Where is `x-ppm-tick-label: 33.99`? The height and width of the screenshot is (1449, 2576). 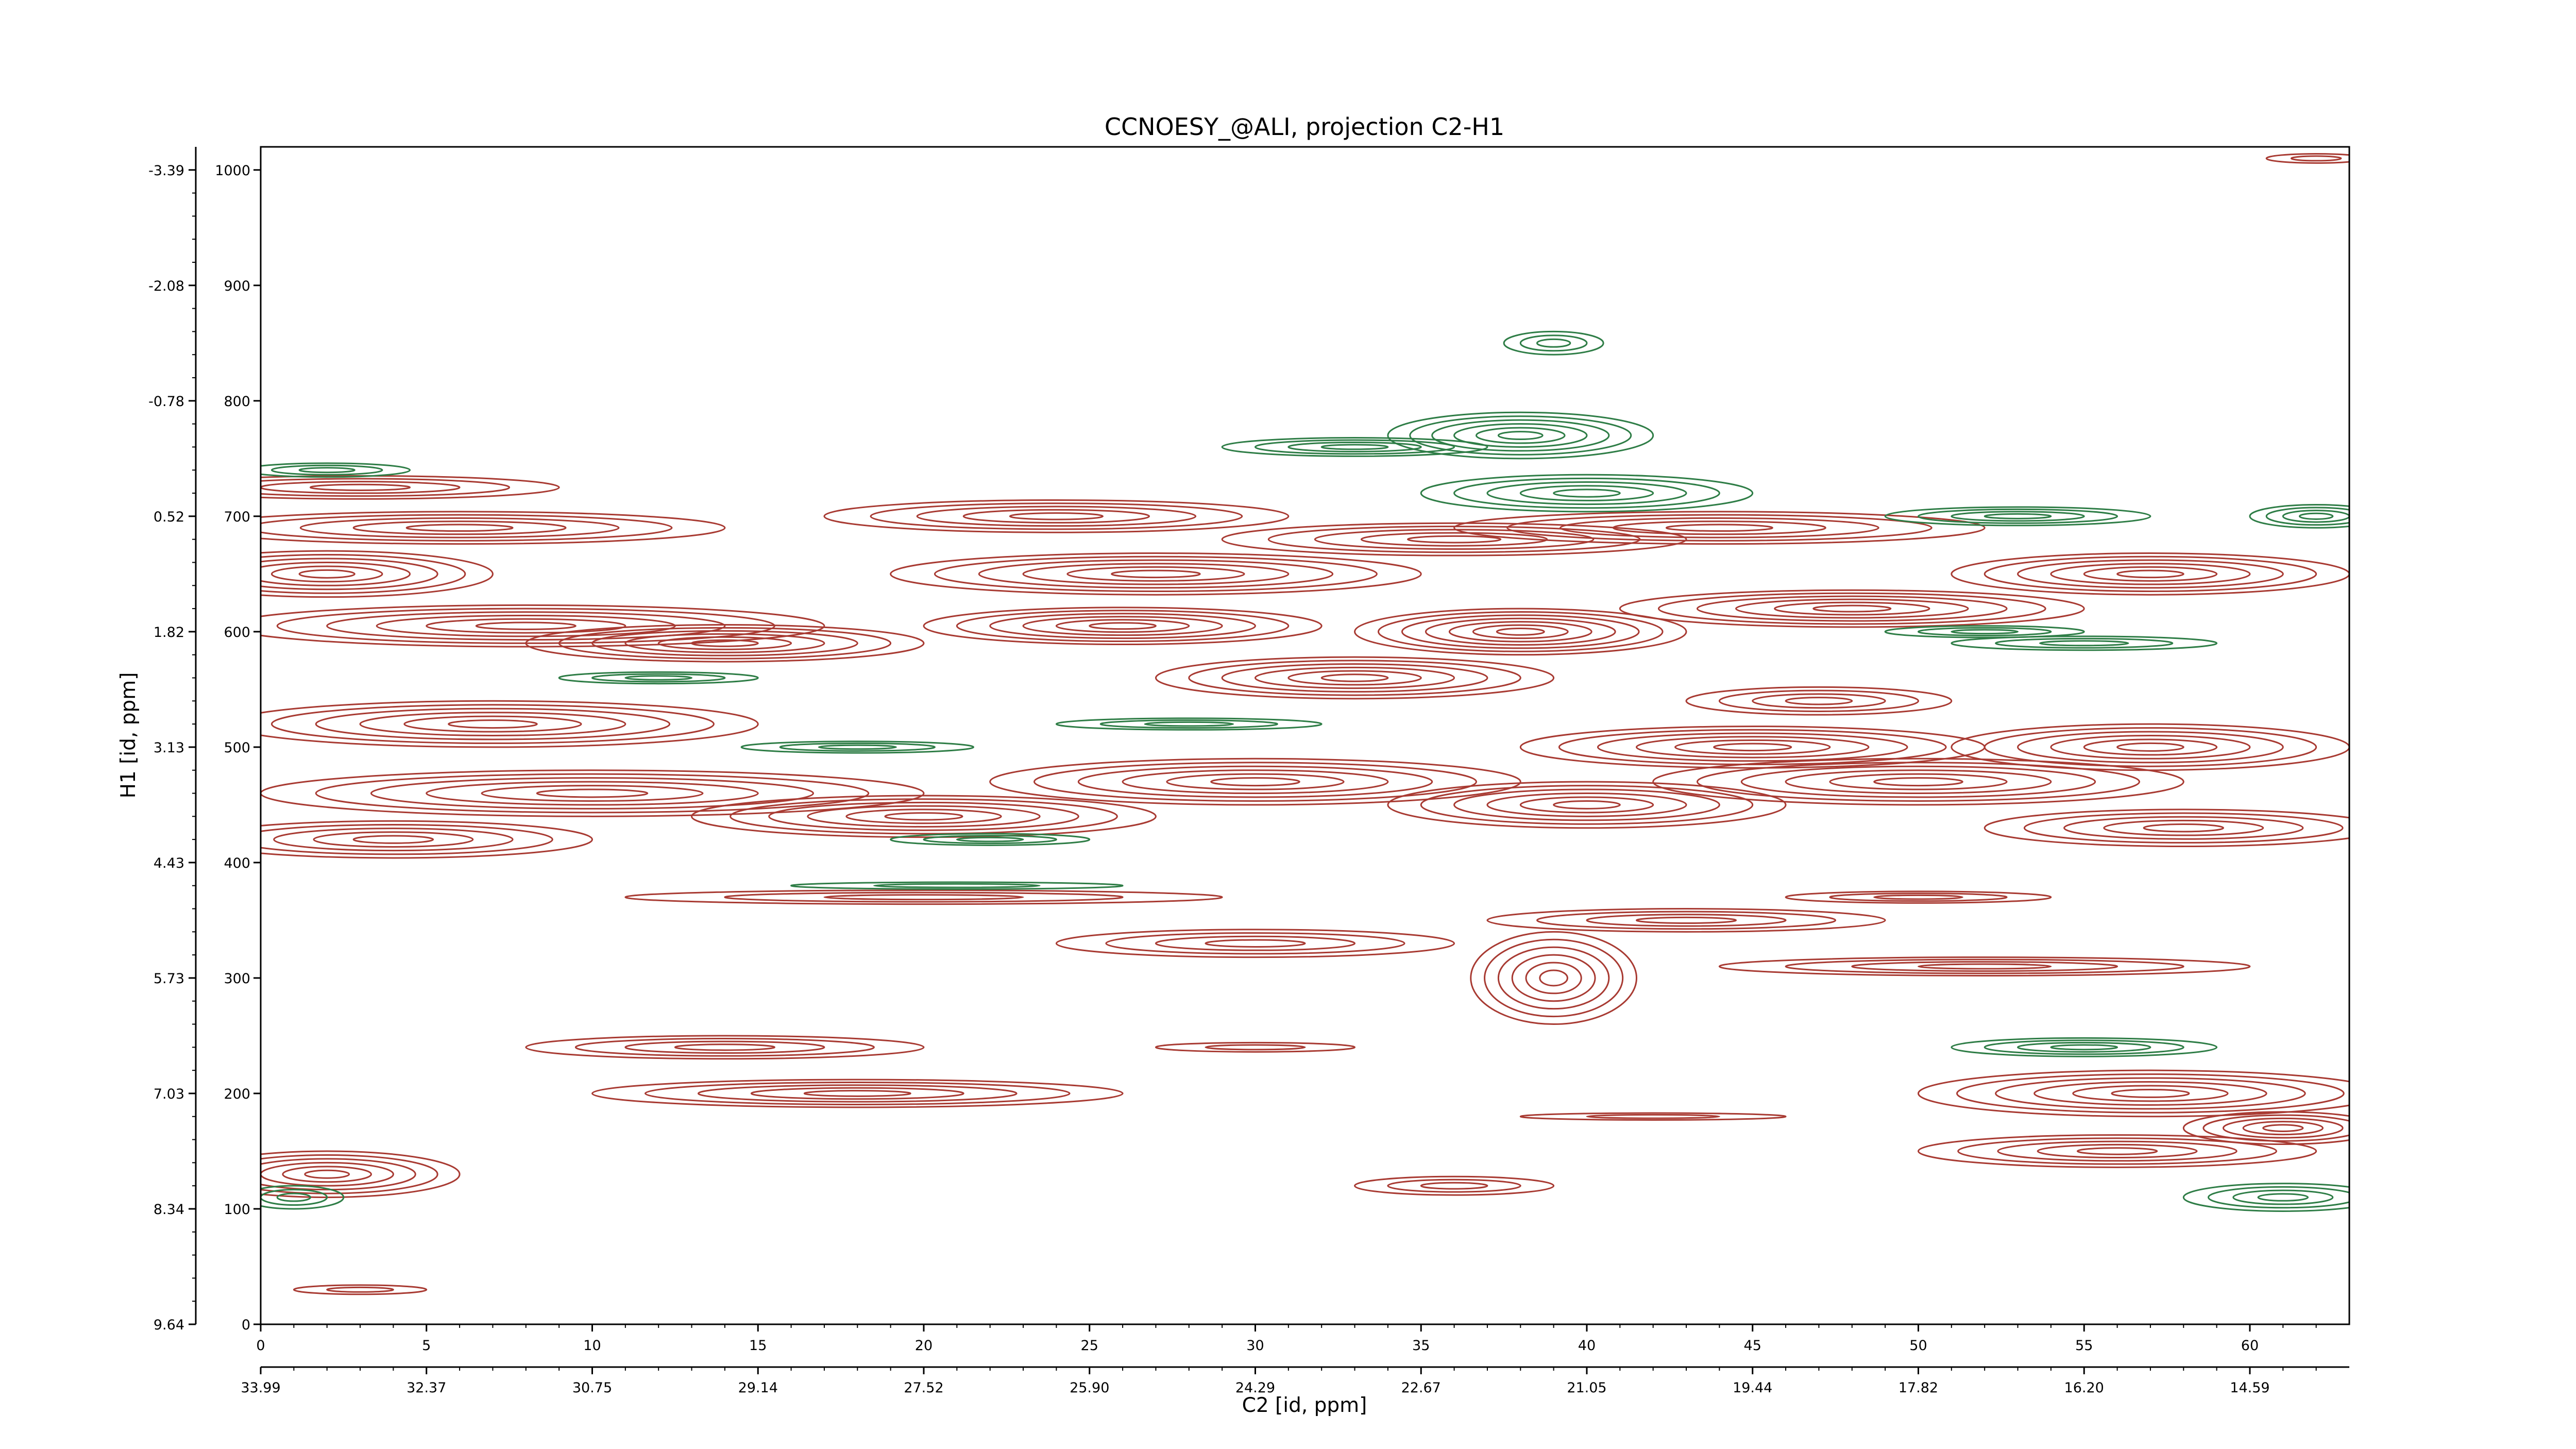
x-ppm-tick-label: 33.99 is located at coordinates (260, 1388).